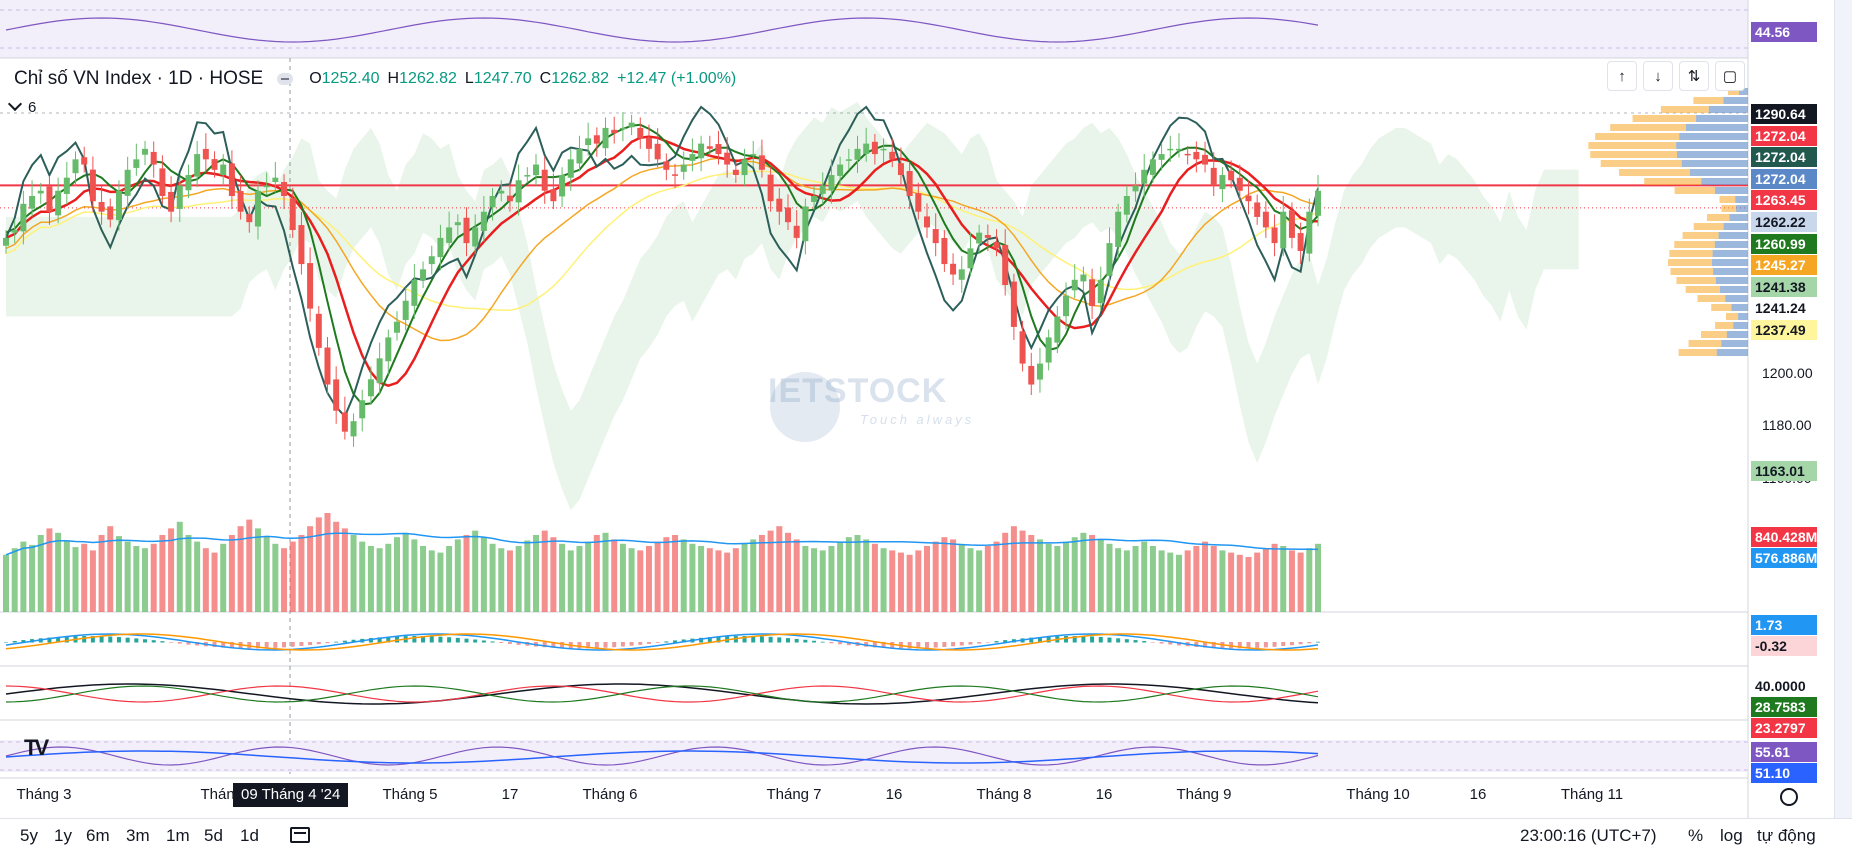 Image resolution: width=1852 pixels, height=847 pixels. Describe the element at coordinates (139, 78) in the screenshot. I see `symbol-title: Chỉ số VN Index · 1D · HOSE` at that location.